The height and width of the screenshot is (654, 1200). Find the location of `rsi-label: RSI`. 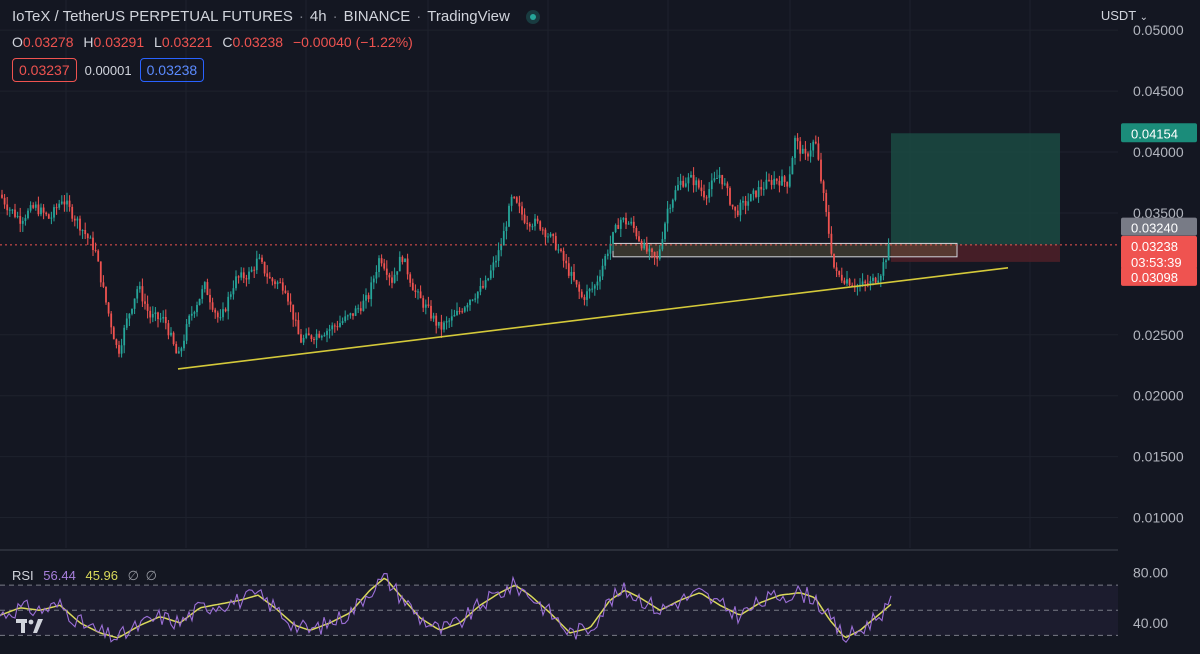

rsi-label: RSI is located at coordinates (23, 575).